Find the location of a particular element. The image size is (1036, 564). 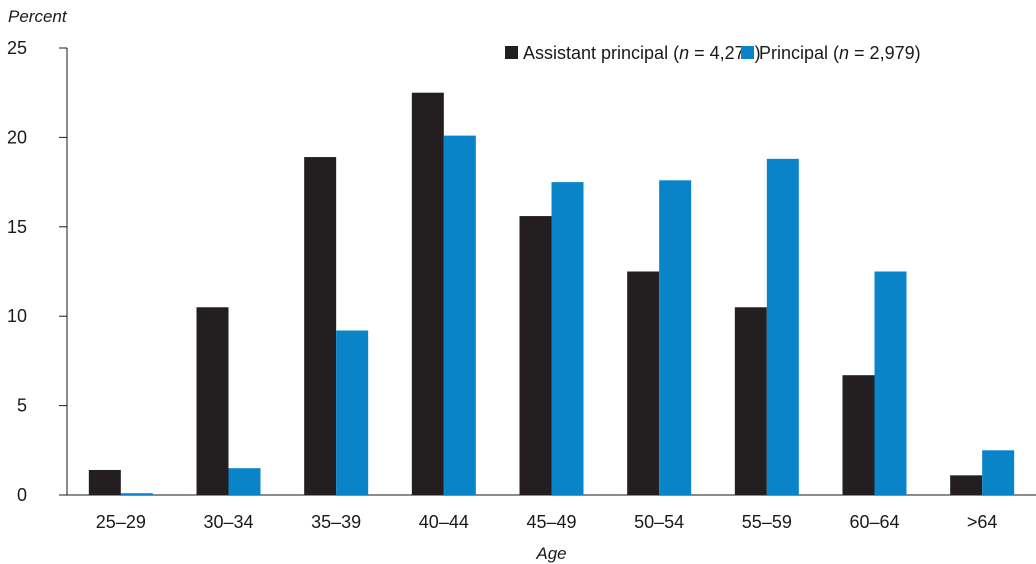

bar-principal-60–64 is located at coordinates (890, 383).